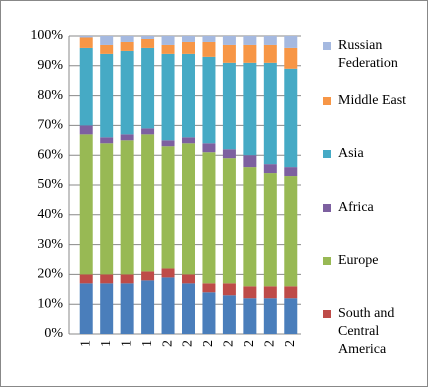 This screenshot has height=387, width=428. I want to click on y-tick-label: 40%, so click(50, 214).